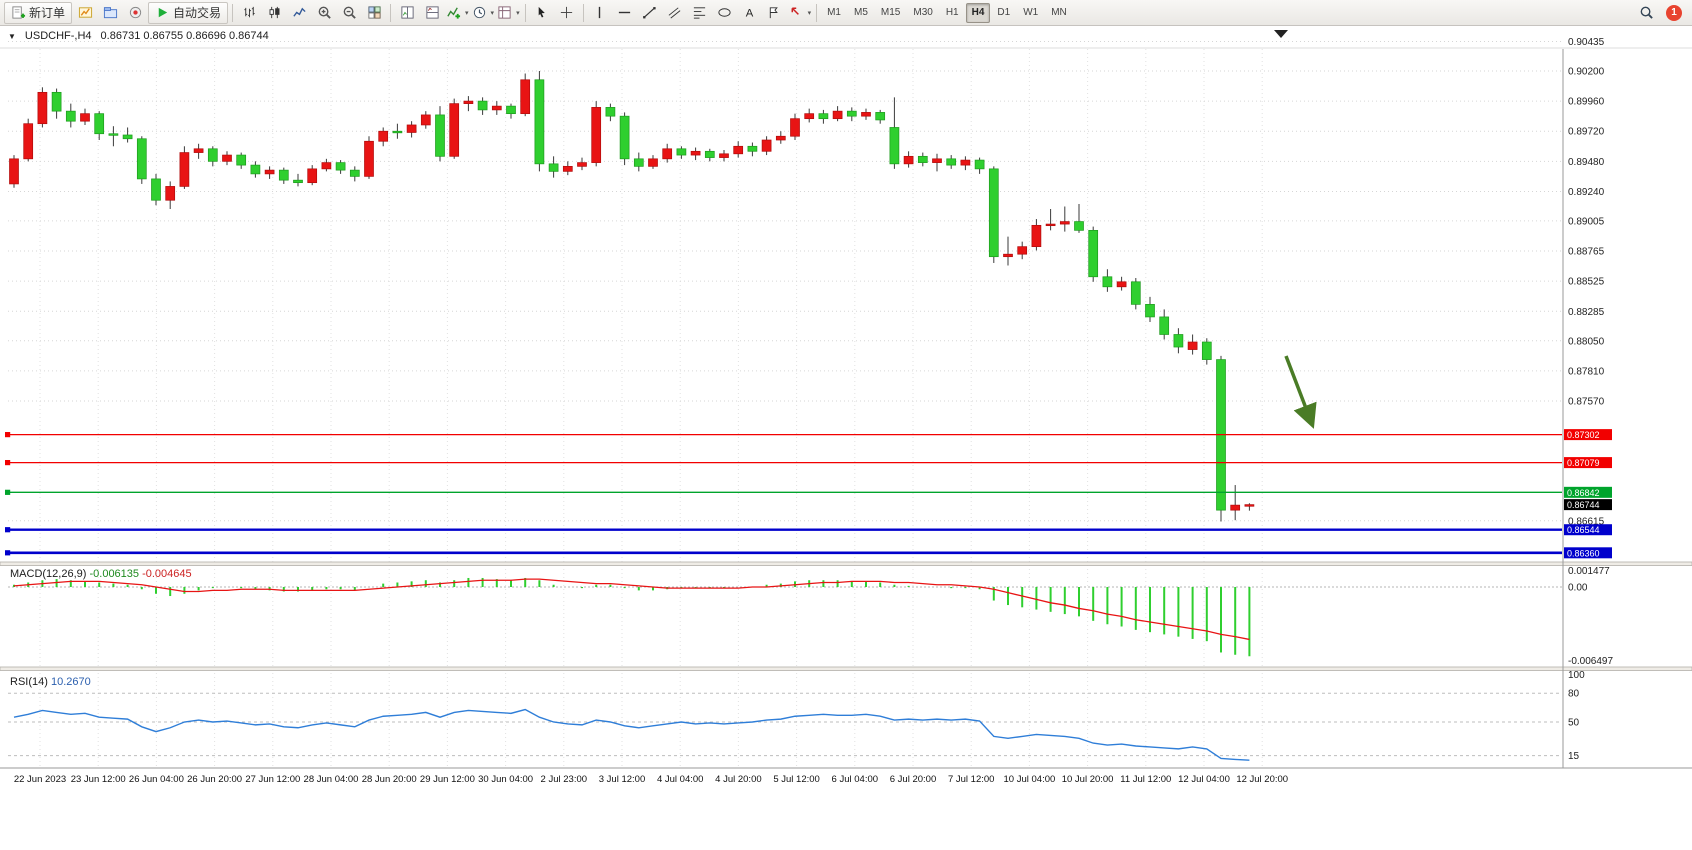 The image size is (1692, 850). Describe the element at coordinates (349, 13) in the screenshot. I see `zoom-out-button` at that location.